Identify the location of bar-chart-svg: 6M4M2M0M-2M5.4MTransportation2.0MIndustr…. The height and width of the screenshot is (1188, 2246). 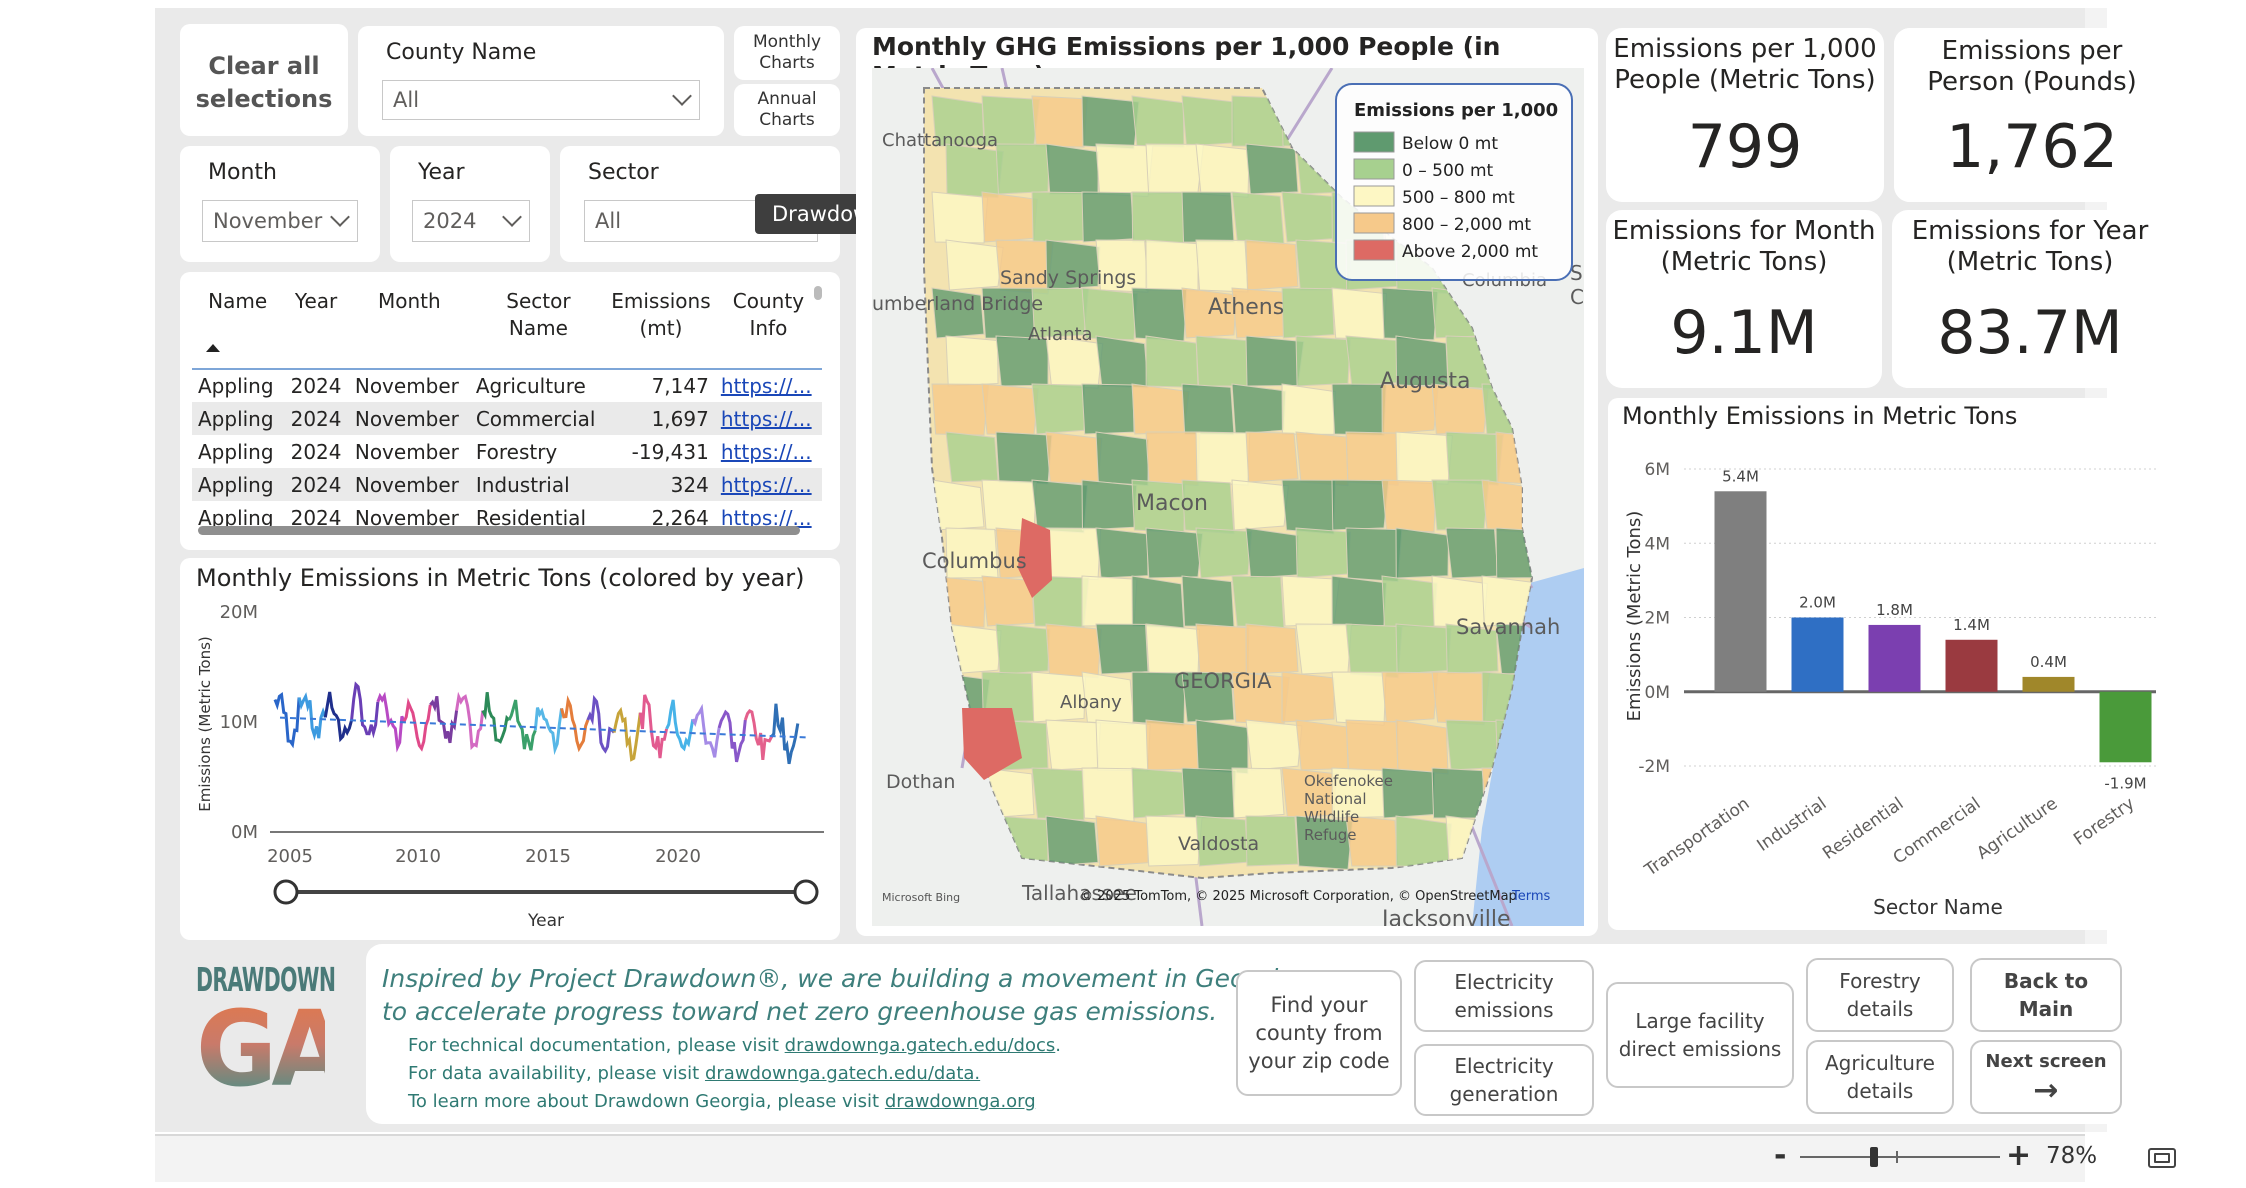
(1890, 689).